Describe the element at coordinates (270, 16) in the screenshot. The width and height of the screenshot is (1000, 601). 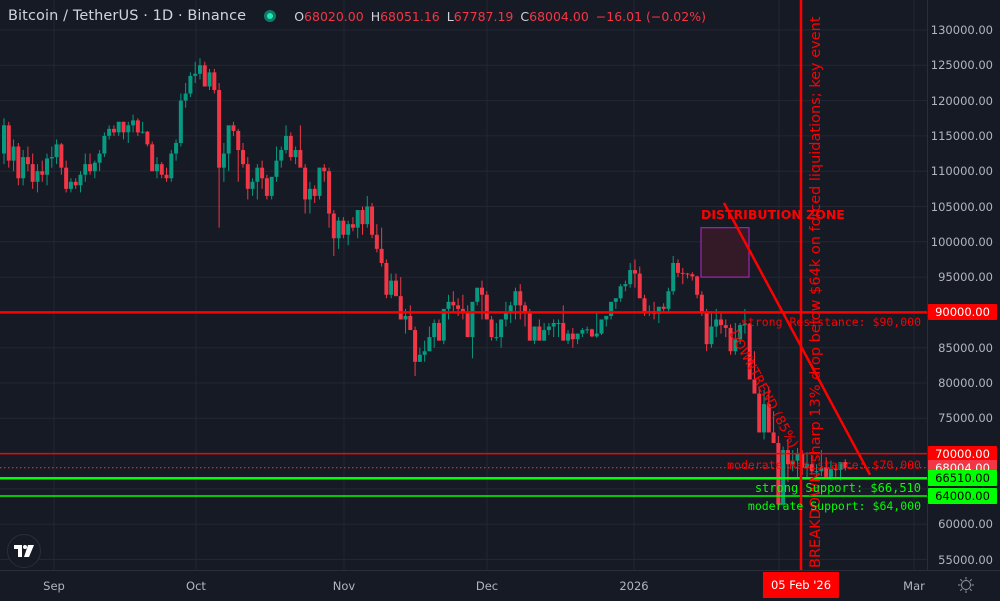
I see `market-status-icon` at that location.